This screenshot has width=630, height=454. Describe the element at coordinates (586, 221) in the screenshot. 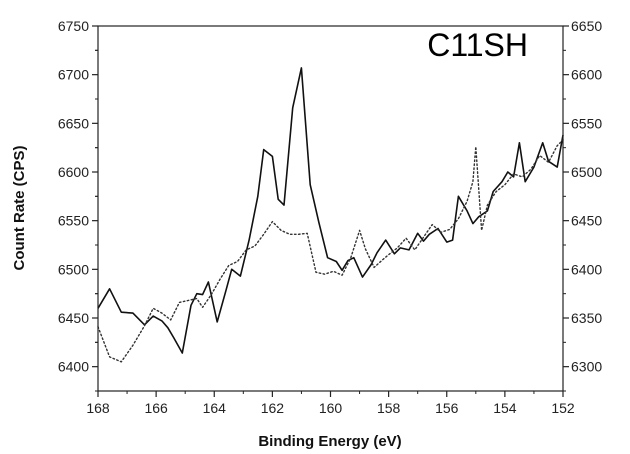

I see `y-right-tick-label: 6450` at that location.